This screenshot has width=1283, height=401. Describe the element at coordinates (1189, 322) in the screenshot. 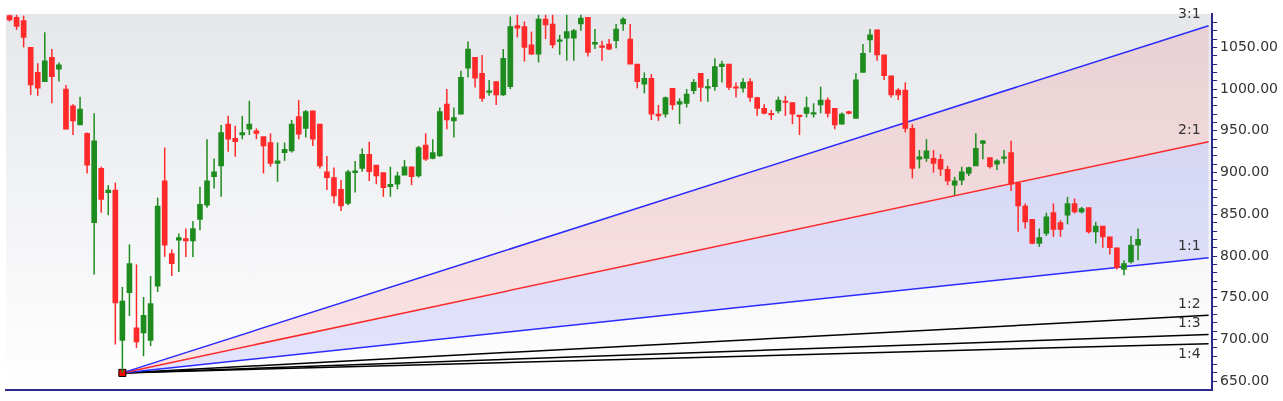

I see `series-label: 1:3` at that location.